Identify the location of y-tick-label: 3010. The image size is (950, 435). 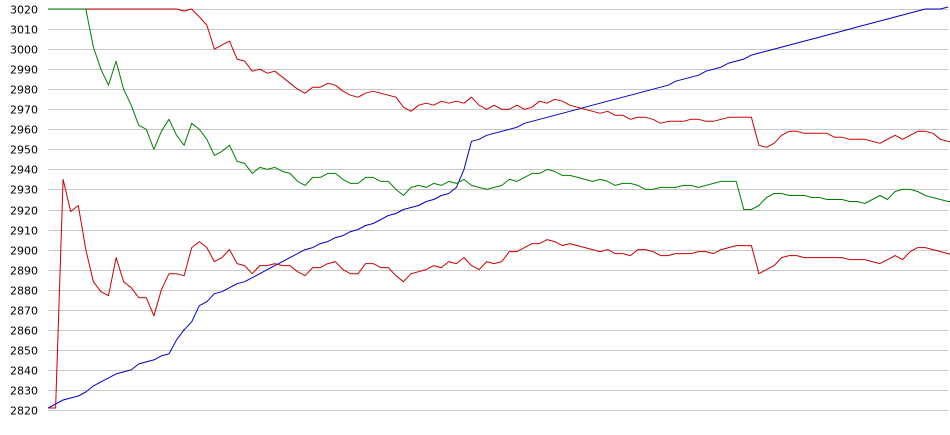
(24, 30).